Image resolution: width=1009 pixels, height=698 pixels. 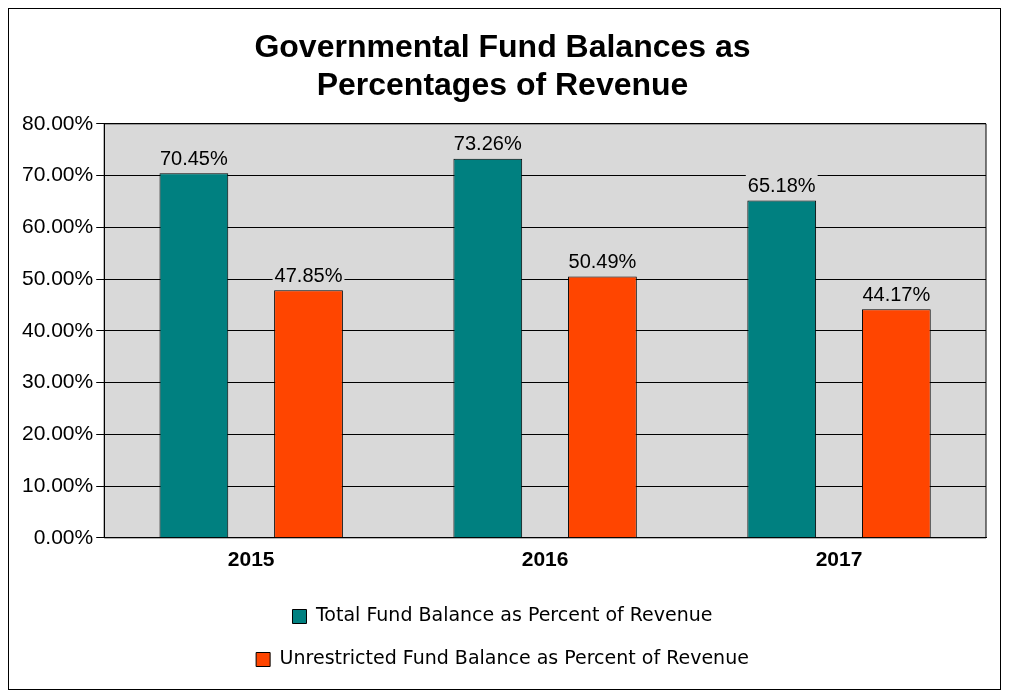 I want to click on y-tick-label: 60.00%, so click(x=57, y=226).